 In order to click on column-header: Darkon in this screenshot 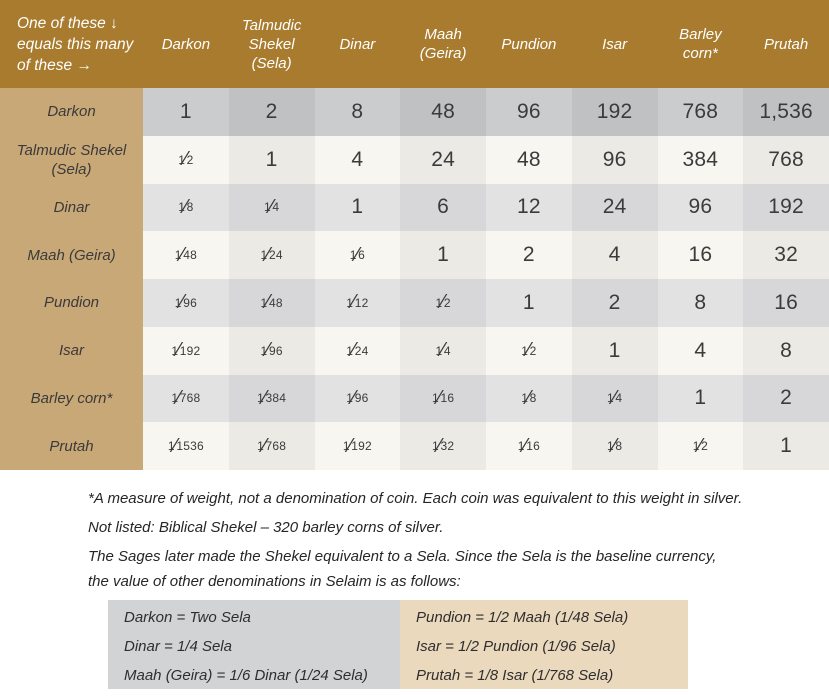, I will do `click(186, 44)`.